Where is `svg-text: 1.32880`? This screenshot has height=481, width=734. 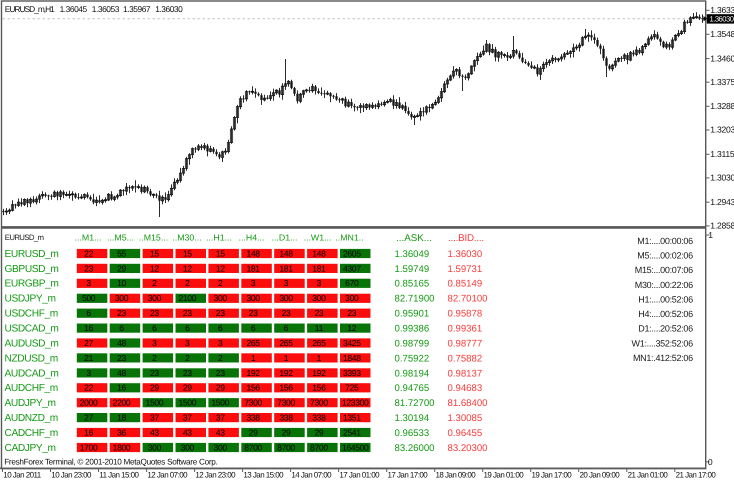
svg-text: 1.32880 is located at coordinates (722, 106).